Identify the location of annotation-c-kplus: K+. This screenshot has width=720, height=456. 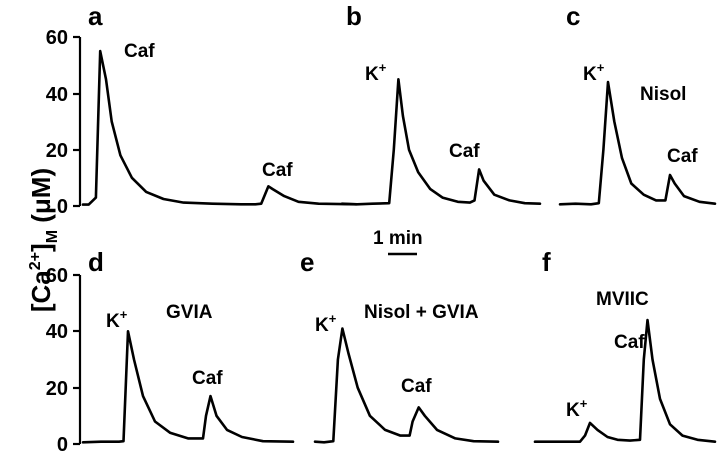
(594, 72).